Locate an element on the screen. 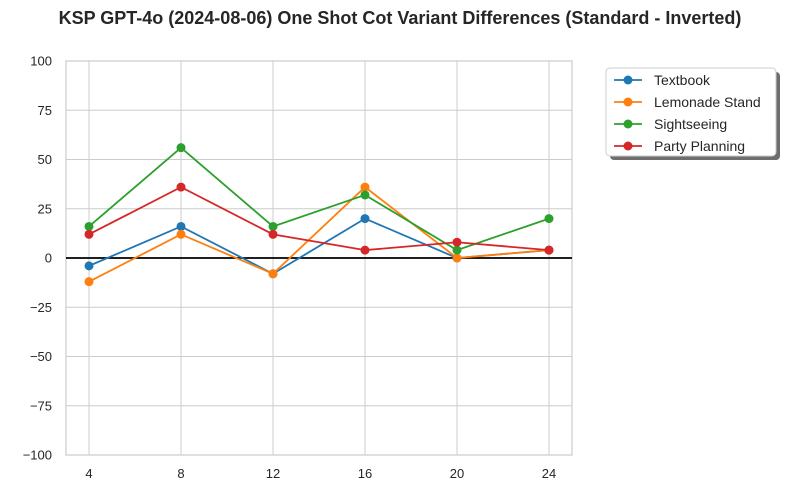  legend-item-party-planning: Party Planning is located at coordinates (679, 146).